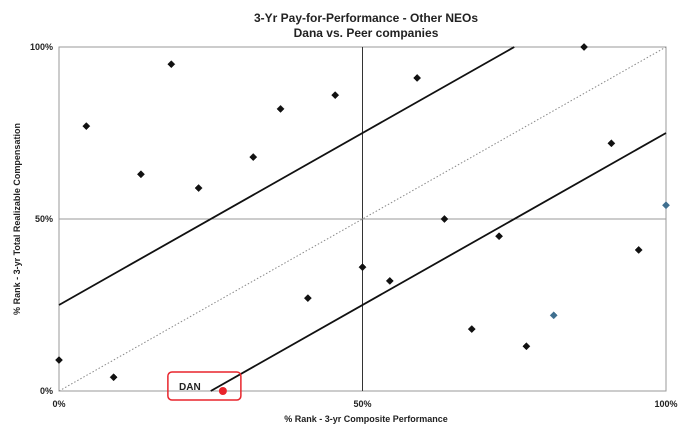 This screenshot has width=688, height=428. Describe the element at coordinates (366, 33) in the screenshot. I see `chart-subtitle: Dana vs. Peer companies` at that location.